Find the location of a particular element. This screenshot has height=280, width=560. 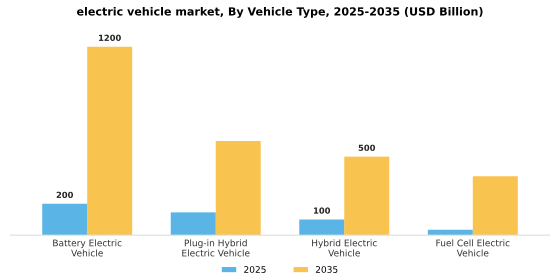

data-label: 200 is located at coordinates (65, 195).